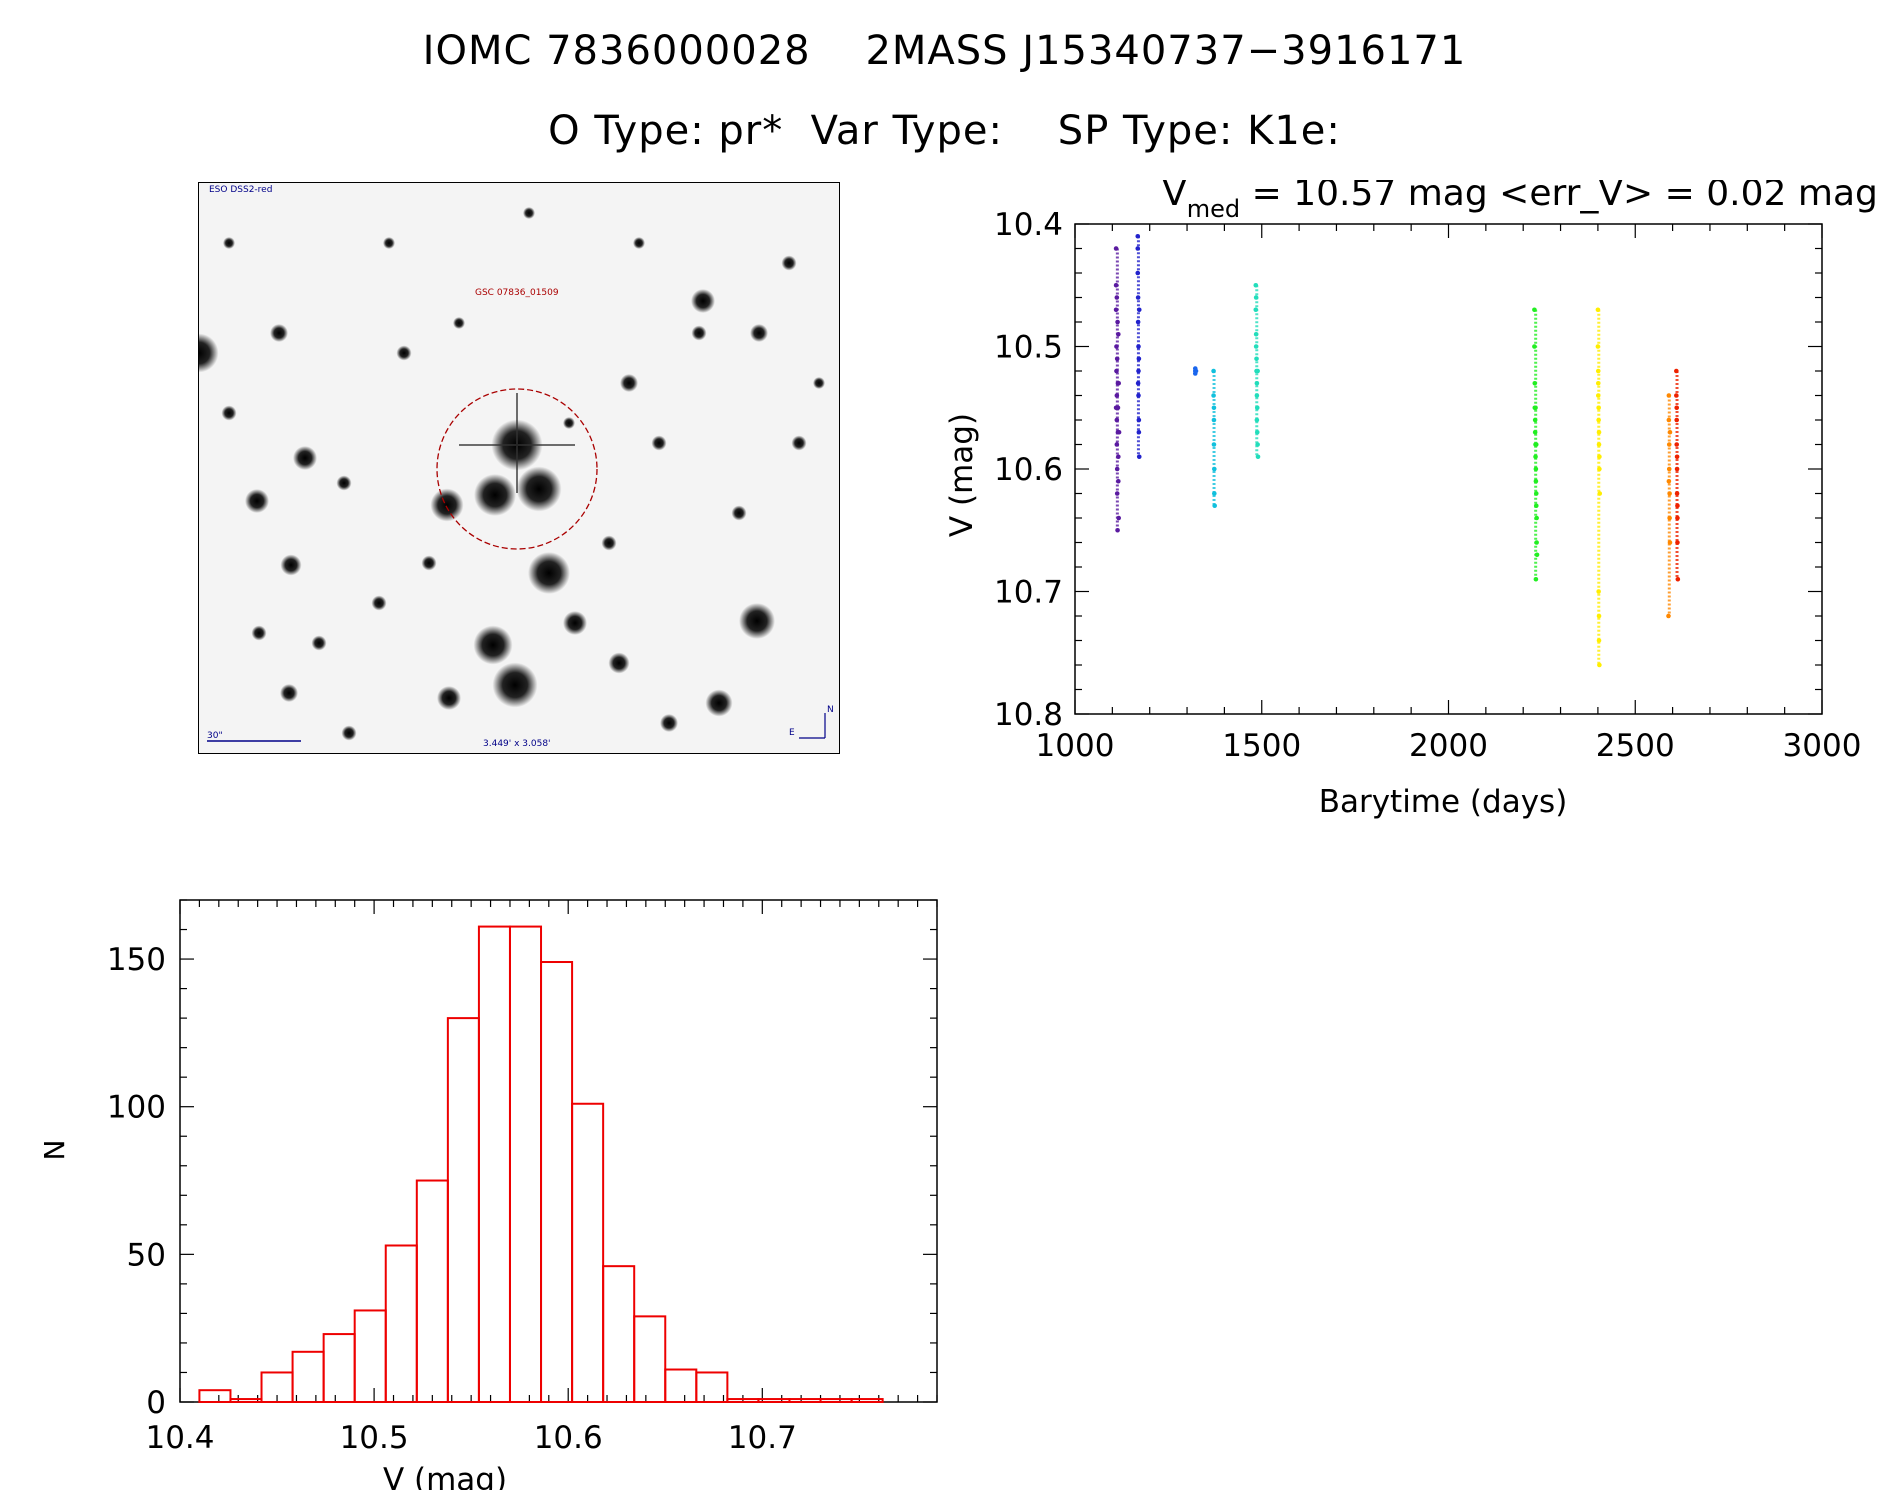 The image size is (1889, 1494). I want to click on light-curve-title: Vmed = 10.57 mag <err_V> = 0.02 mag, so click(1520, 201).